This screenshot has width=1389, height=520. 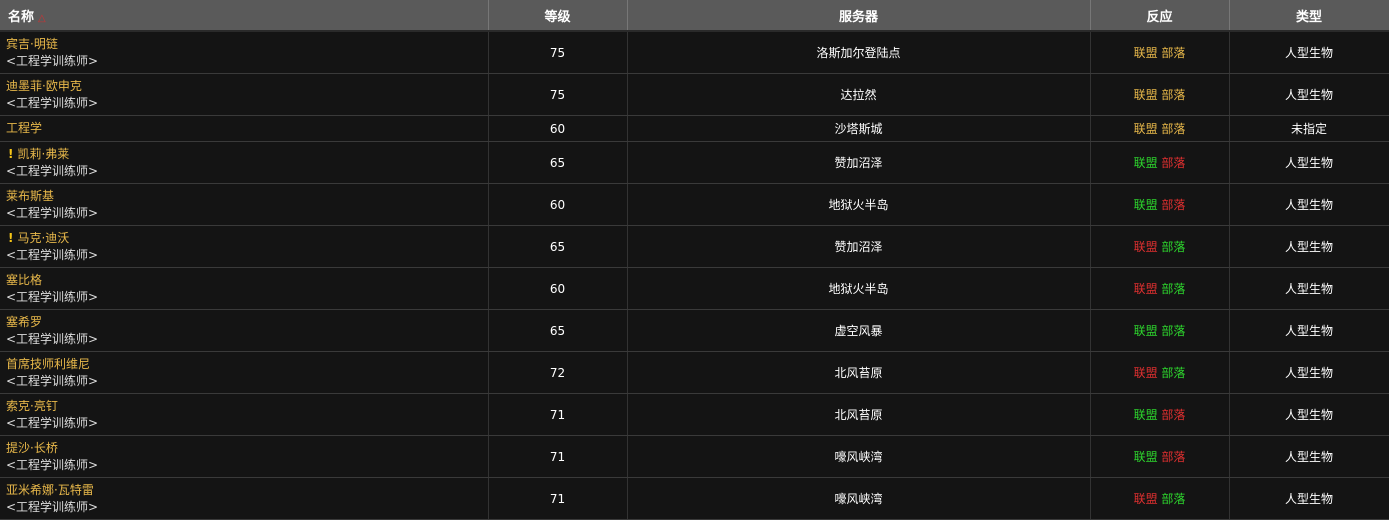 What do you see at coordinates (859, 414) in the screenshot?
I see `server-cell: 北风苔原` at bounding box center [859, 414].